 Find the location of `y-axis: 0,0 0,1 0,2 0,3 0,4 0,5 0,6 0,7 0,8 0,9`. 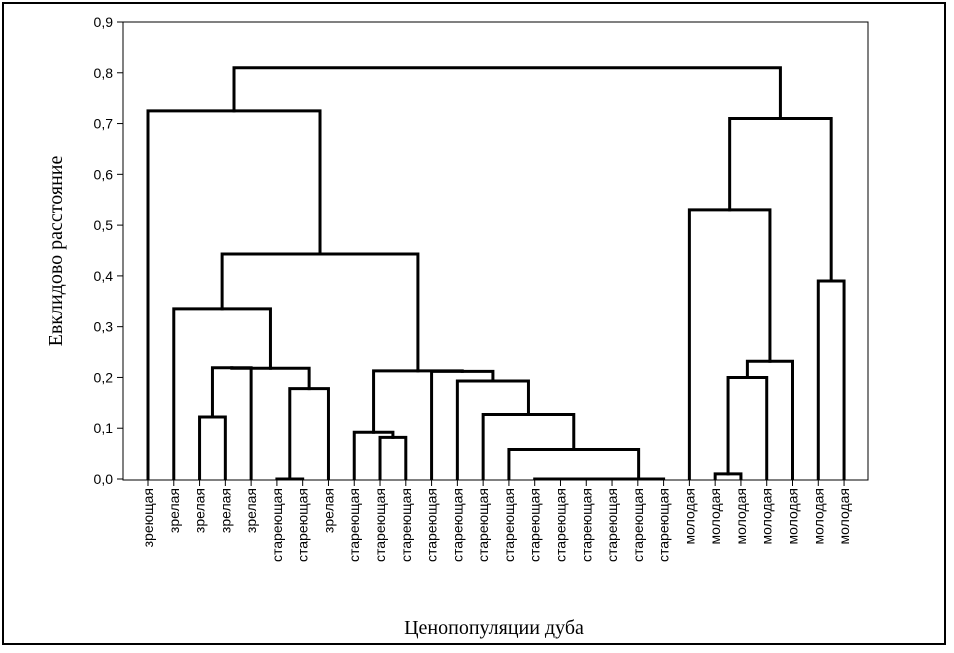

y-axis: 0,0 0,1 0,2 0,3 0,4 0,5 0,6 0,7 0,8 0,9 is located at coordinates (108, 250).